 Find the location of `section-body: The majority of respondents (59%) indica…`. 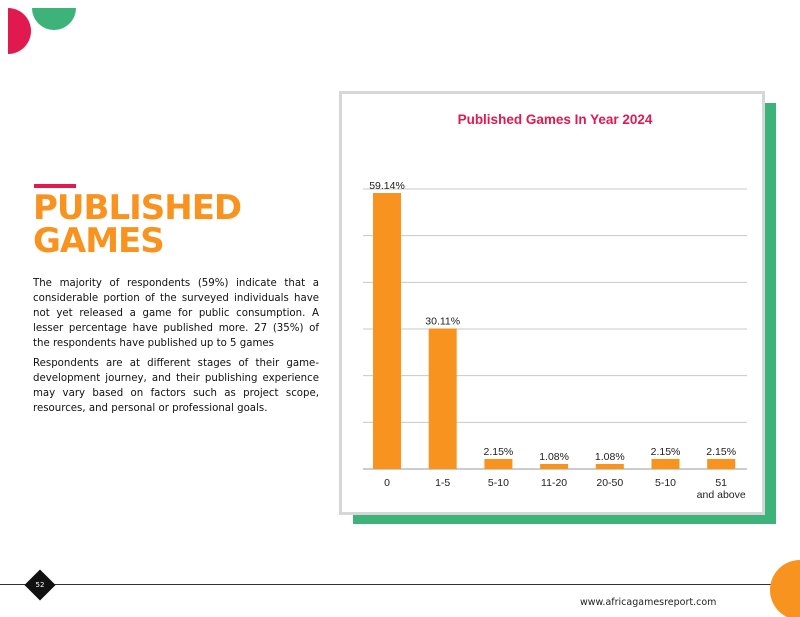

section-body: The majority of respondents (59%) indica… is located at coordinates (176, 348).